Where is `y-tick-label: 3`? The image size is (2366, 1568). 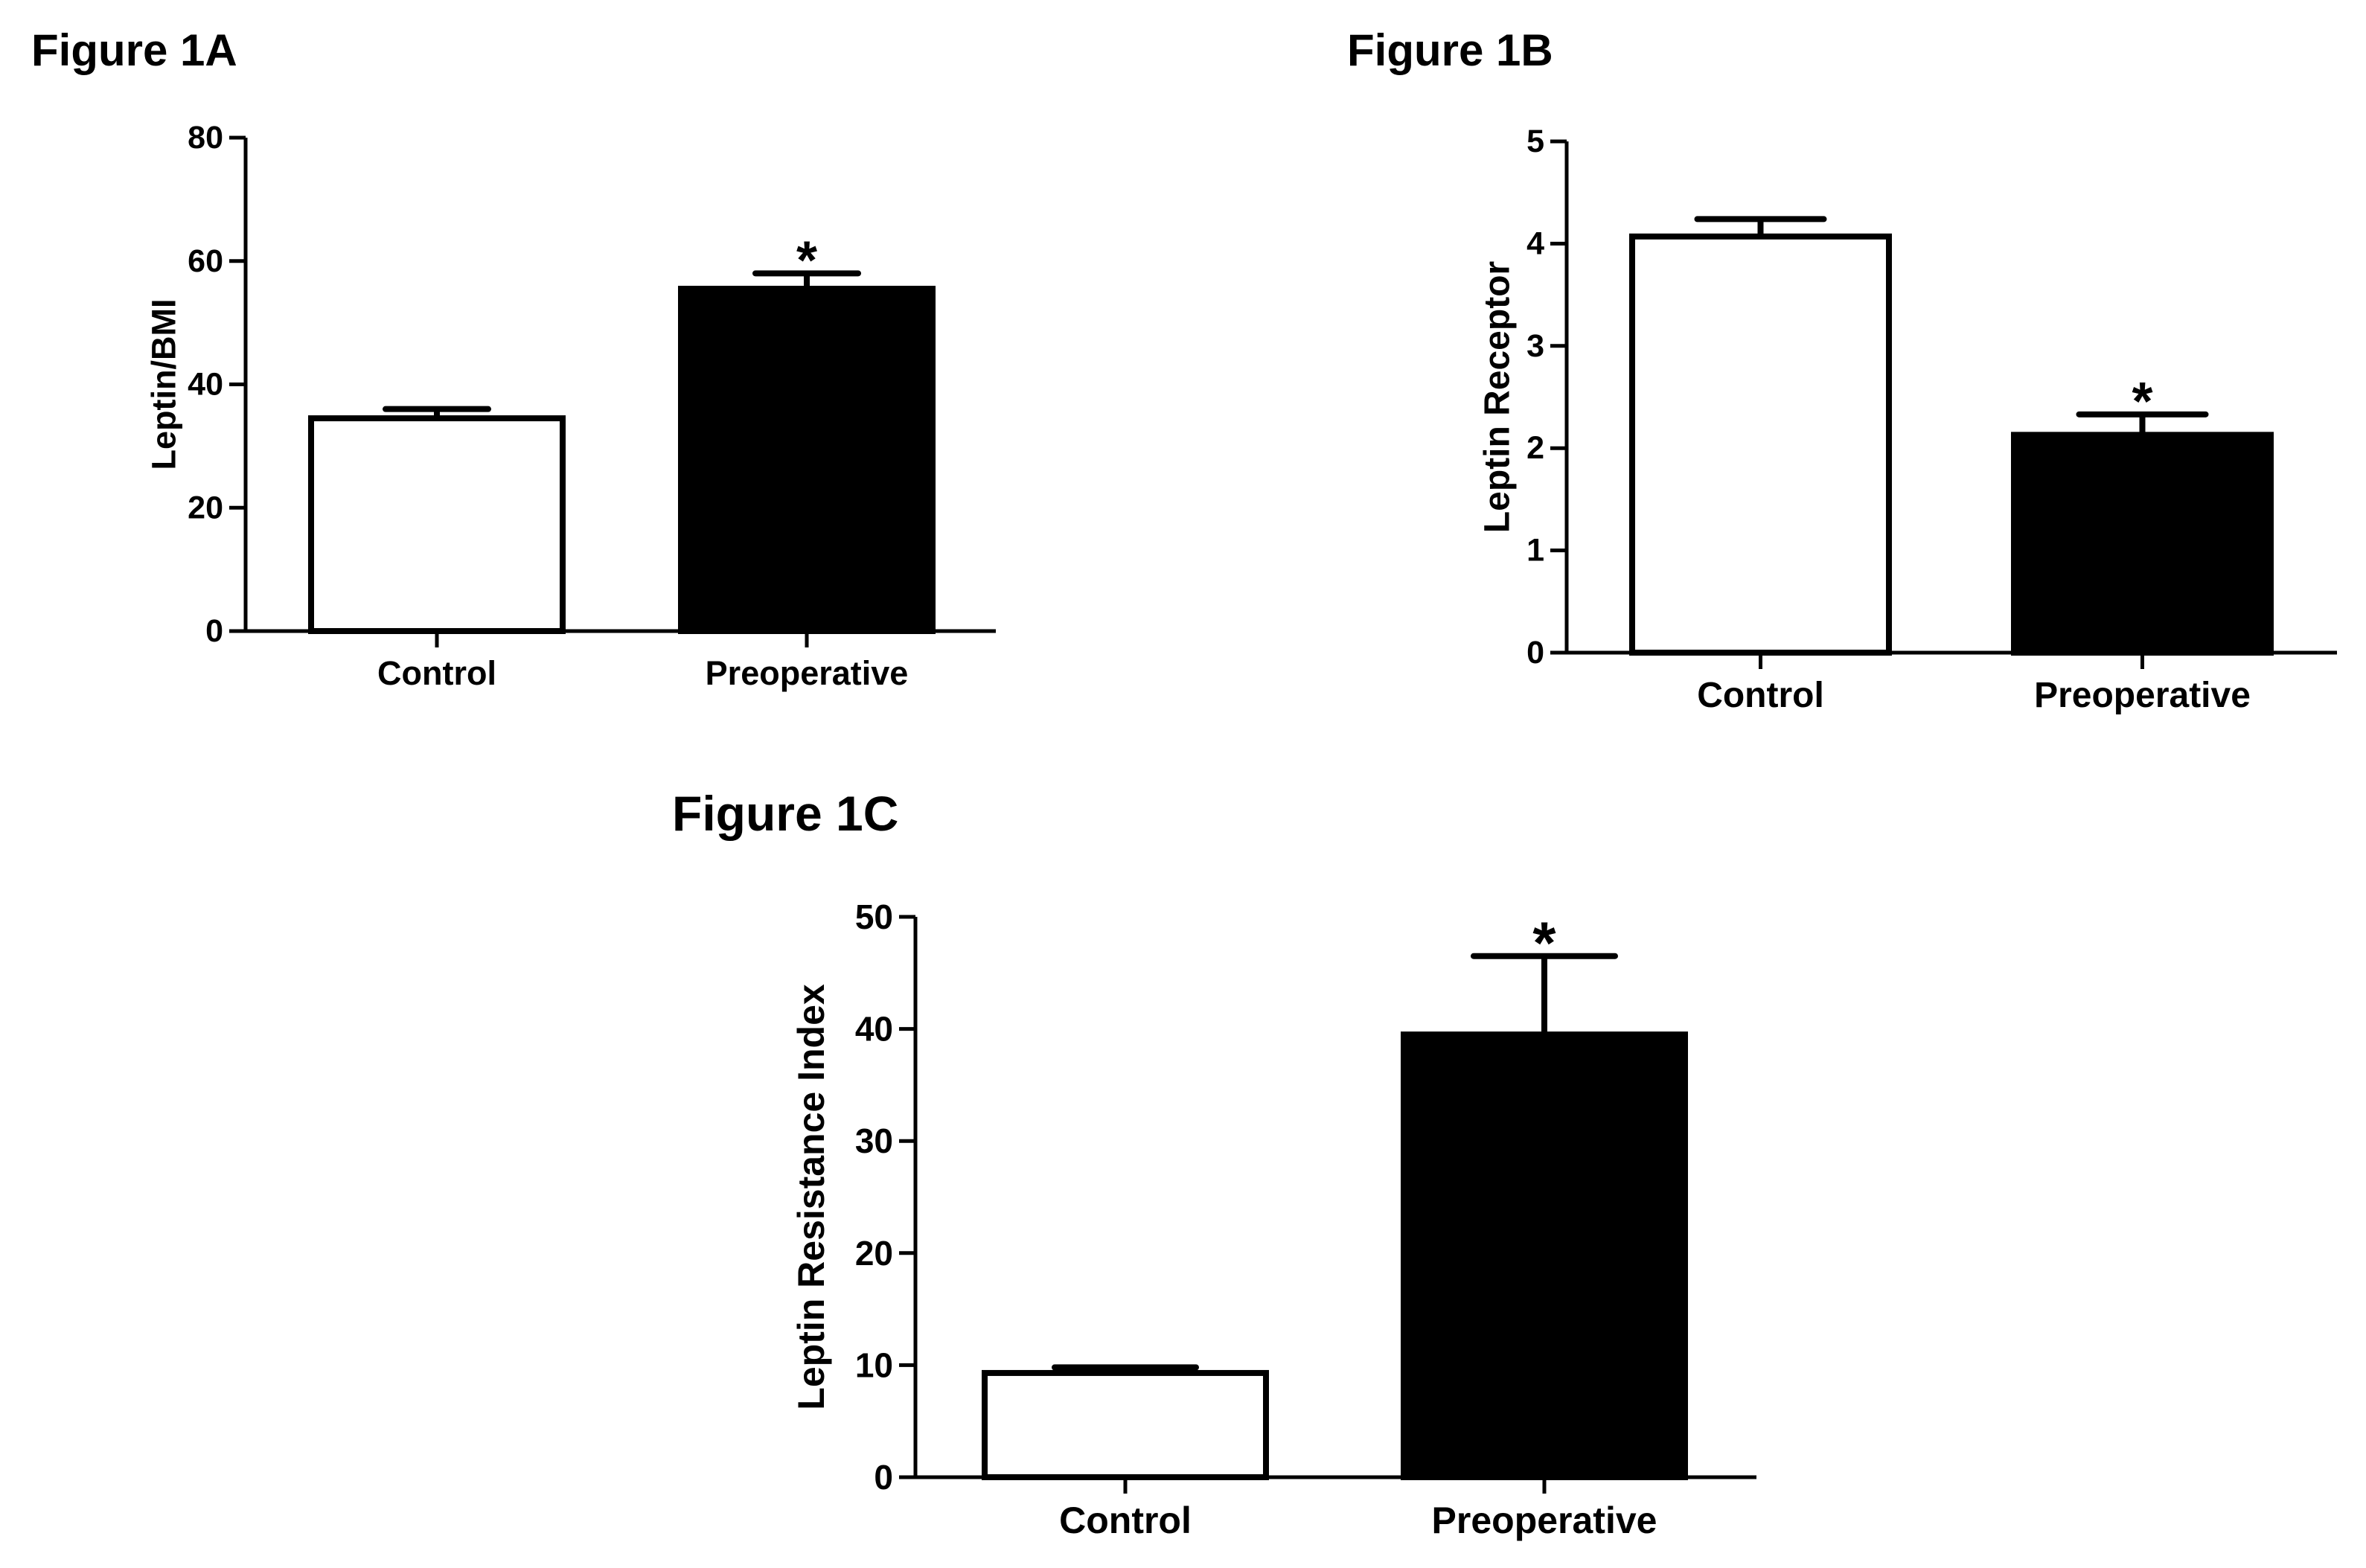
y-tick-label: 3 is located at coordinates (1535, 346).